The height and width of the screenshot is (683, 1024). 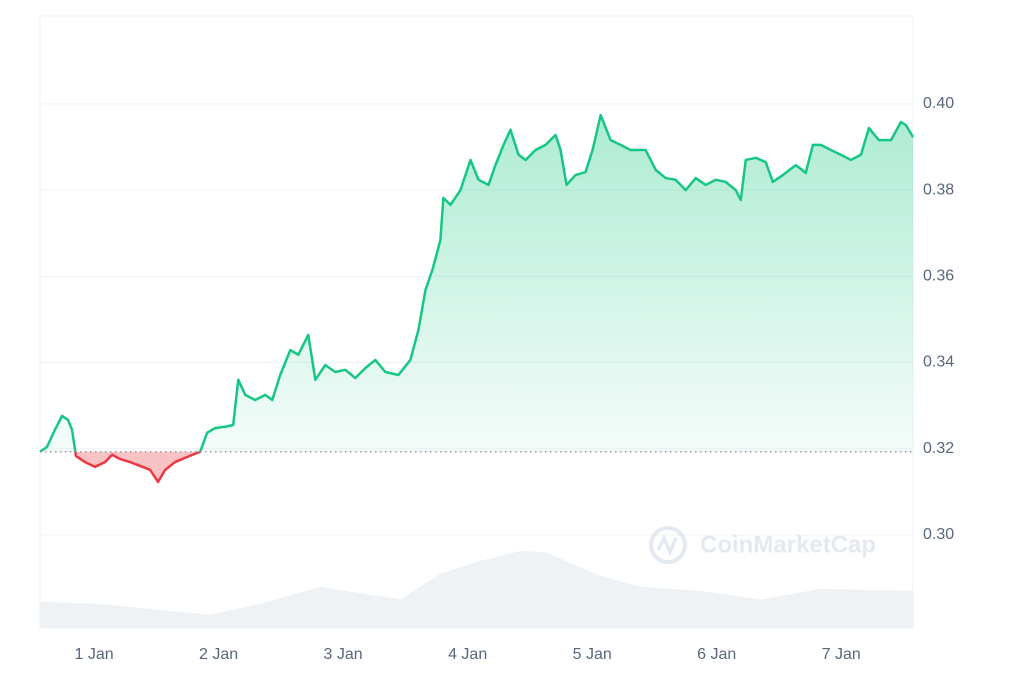 I want to click on y-tick-label: 0.38, so click(x=938, y=189).